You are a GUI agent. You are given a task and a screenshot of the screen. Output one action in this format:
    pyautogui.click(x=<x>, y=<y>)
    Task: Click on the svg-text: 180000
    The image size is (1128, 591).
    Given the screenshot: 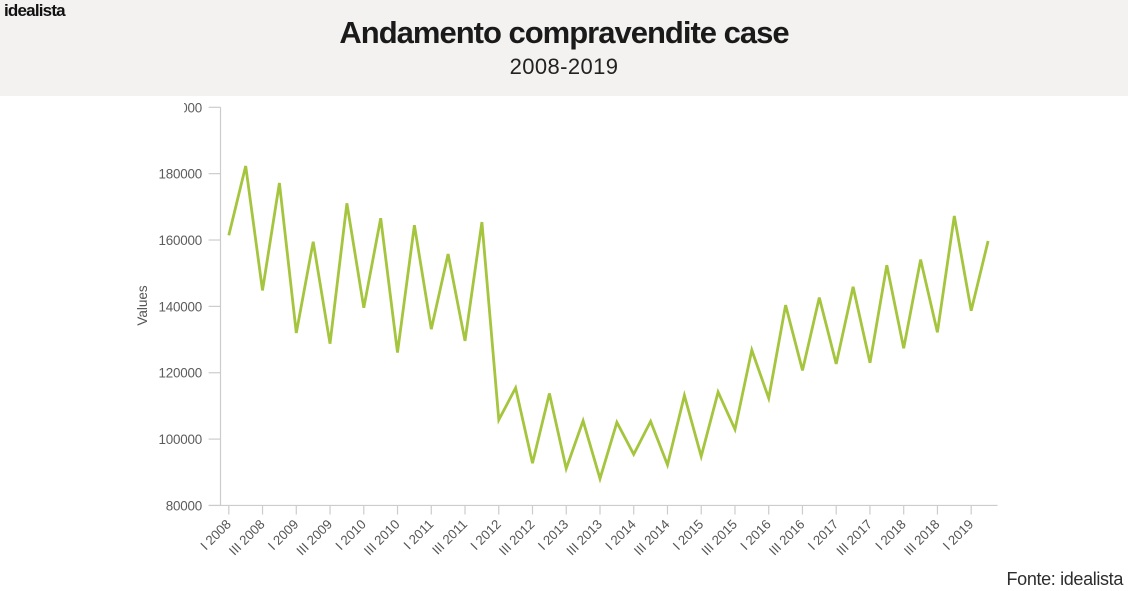 What is the action you would take?
    pyautogui.click(x=180, y=174)
    